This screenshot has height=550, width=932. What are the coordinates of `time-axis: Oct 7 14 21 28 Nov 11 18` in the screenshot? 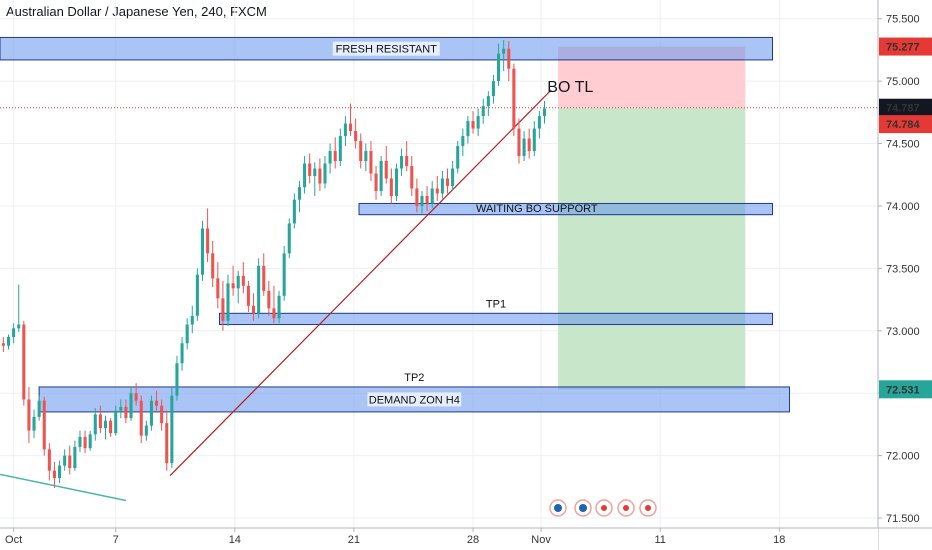 It's located at (466, 538).